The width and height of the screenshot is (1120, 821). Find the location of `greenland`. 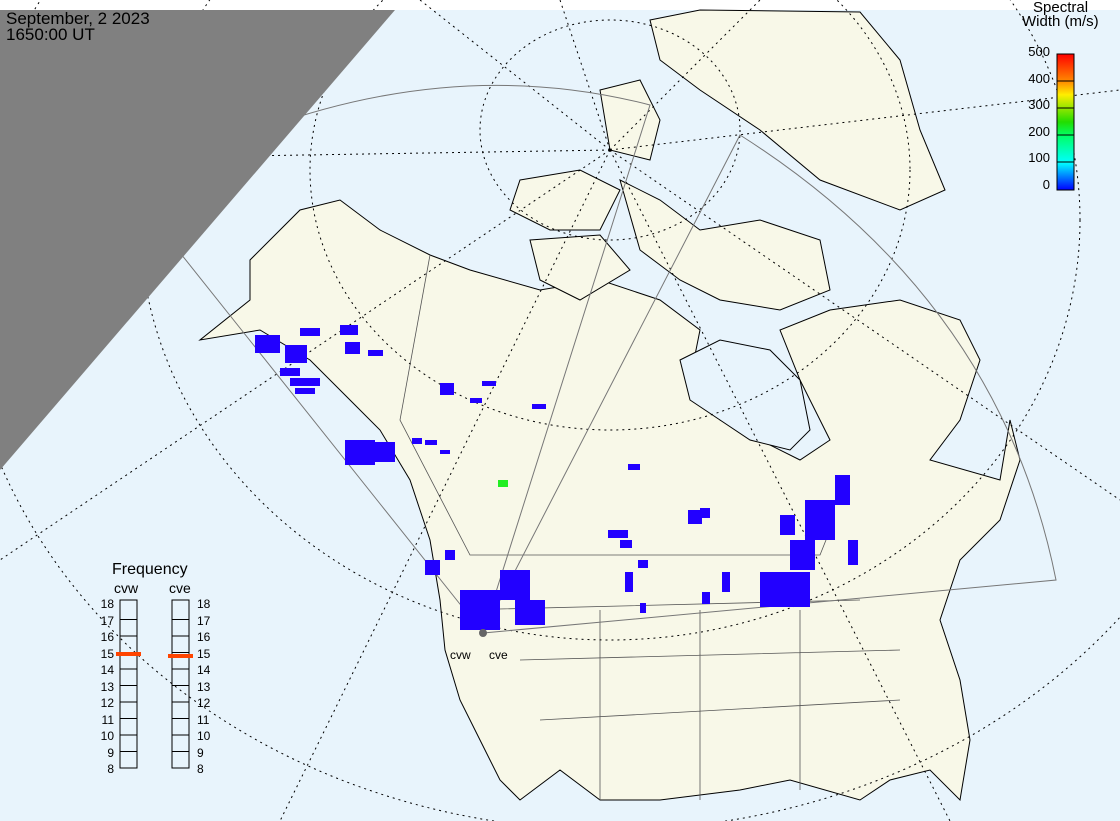

greenland is located at coordinates (797, 110).